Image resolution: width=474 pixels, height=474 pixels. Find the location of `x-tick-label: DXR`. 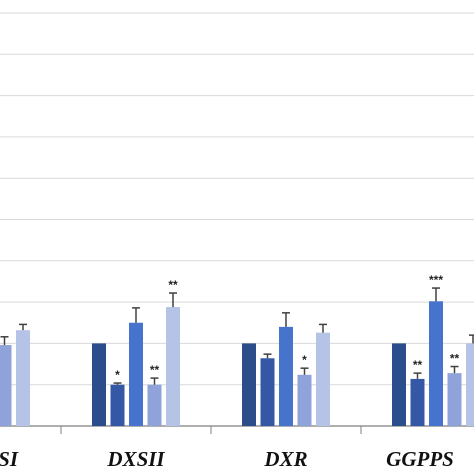

x-tick-label: DXR is located at coordinates (285, 459).